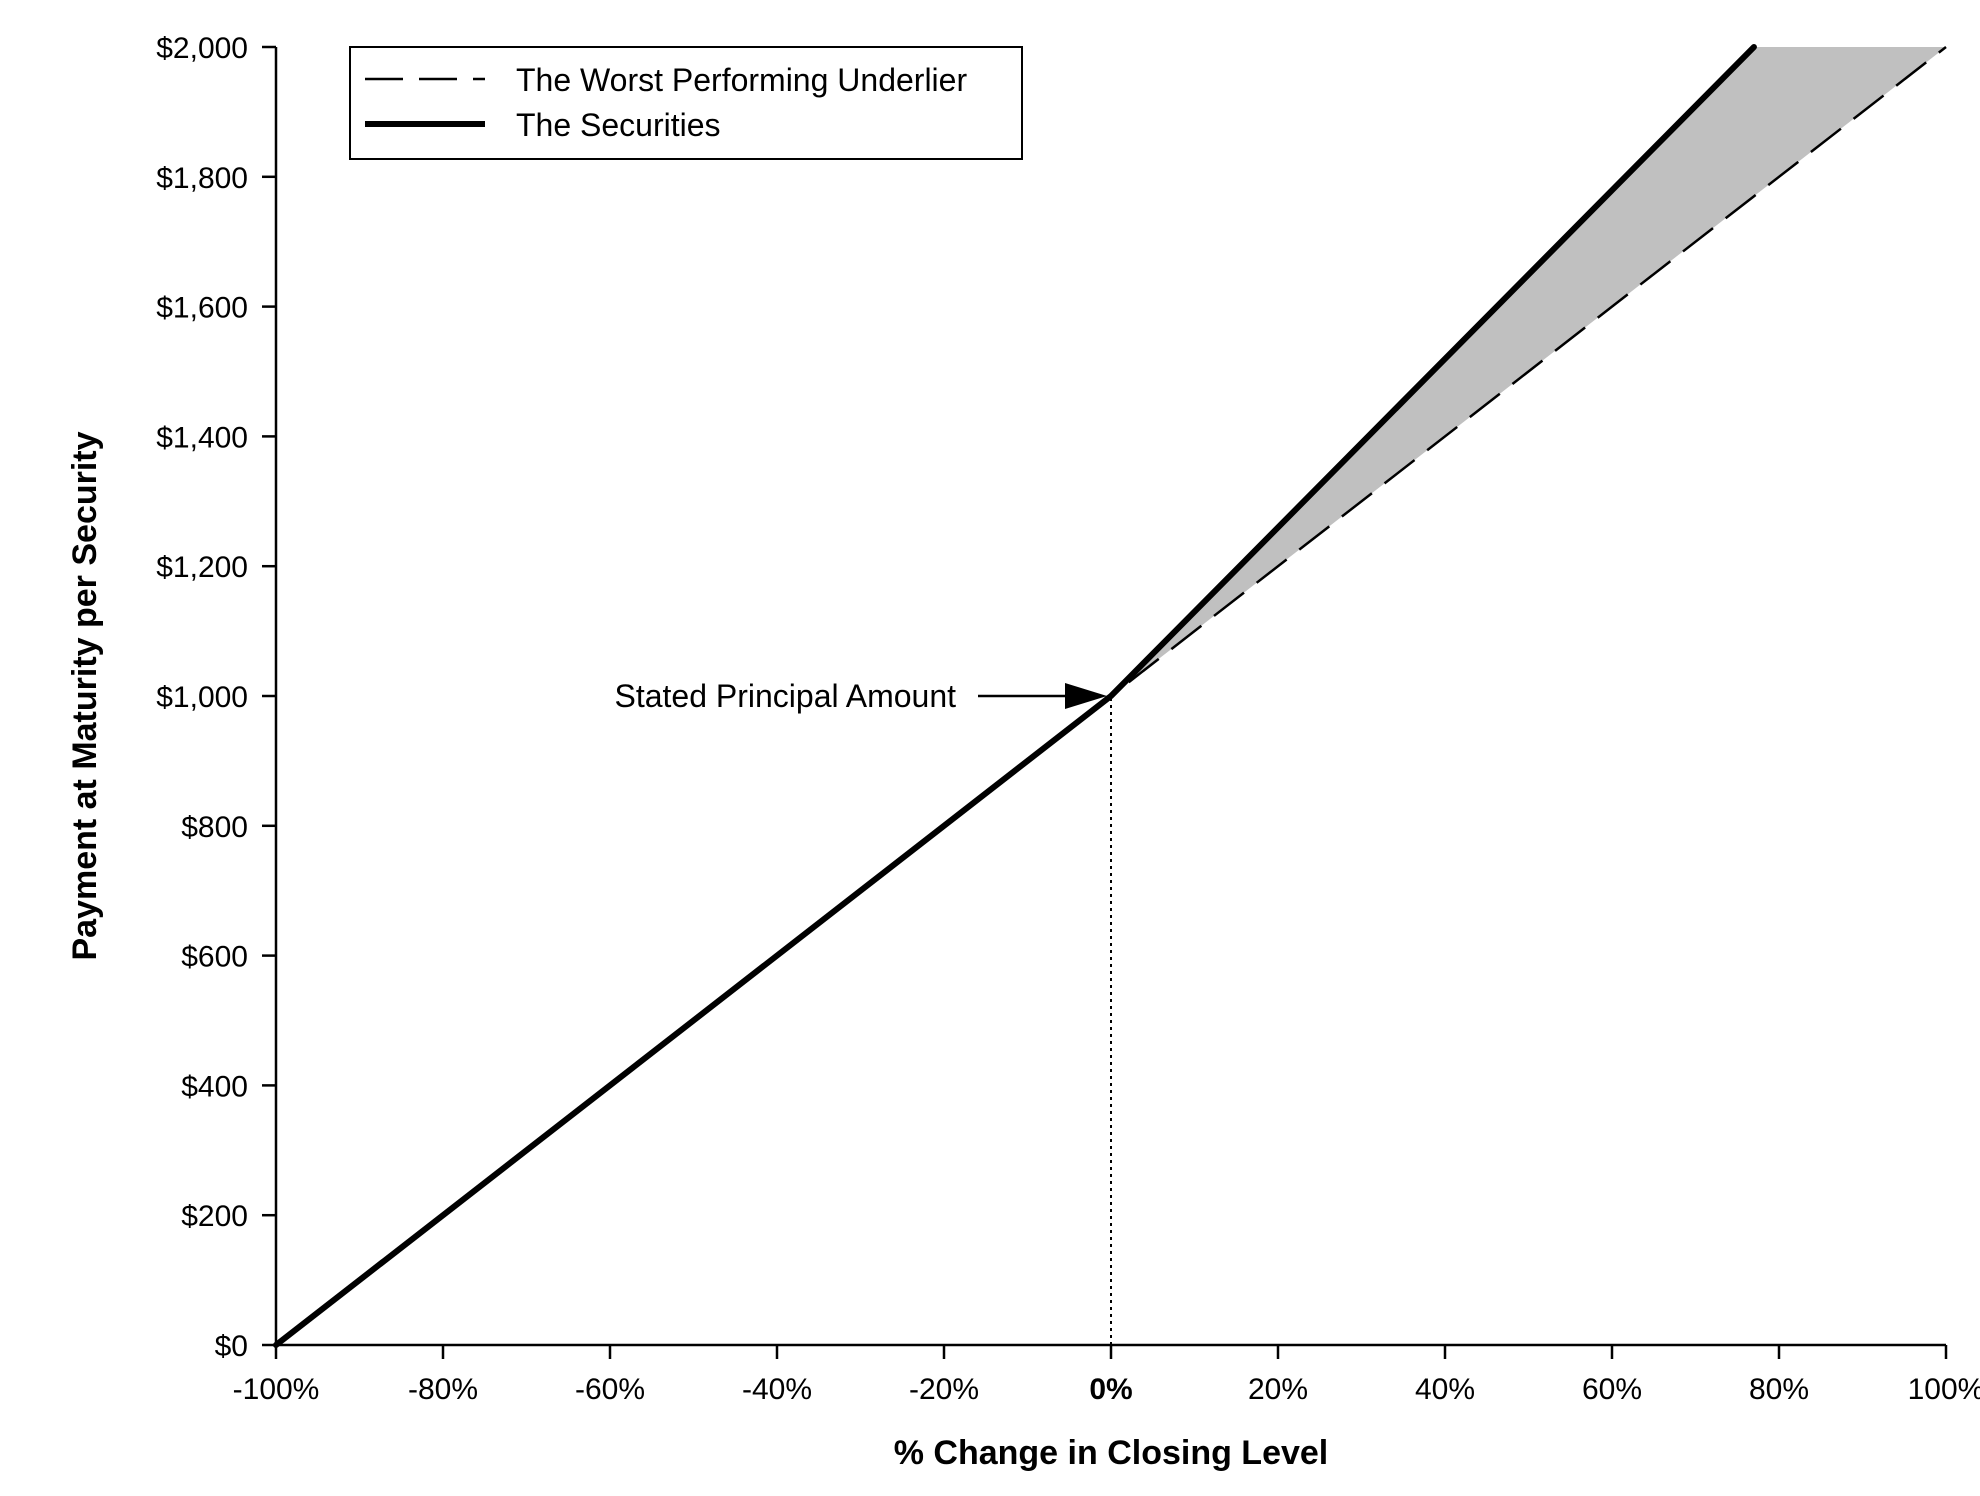 The width and height of the screenshot is (1980, 1496). What do you see at coordinates (214, 1216) in the screenshot?
I see `y-tick-label: $200` at bounding box center [214, 1216].